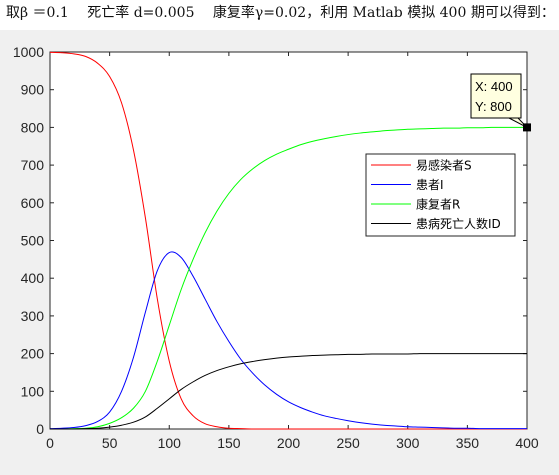 This screenshot has width=559, height=475. I want to click on x-tick-label: 100, so click(170, 443).